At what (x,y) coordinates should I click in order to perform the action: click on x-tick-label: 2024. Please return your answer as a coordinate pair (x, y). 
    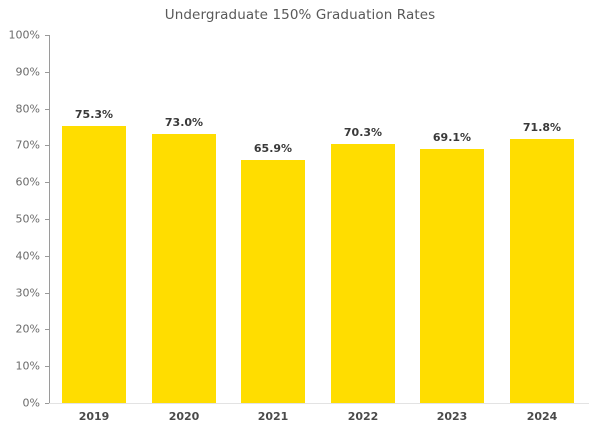
    Looking at the image, I should click on (542, 416).